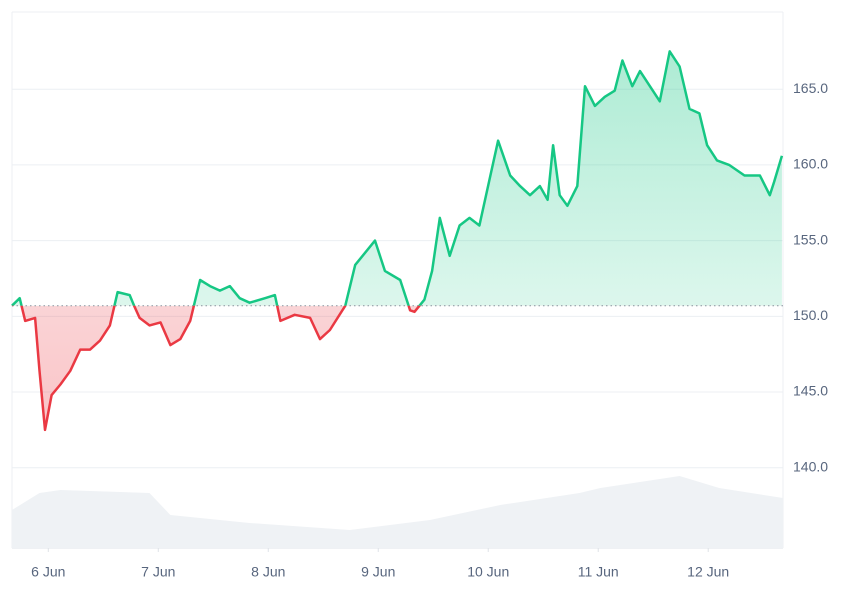 This screenshot has width=855, height=595. Describe the element at coordinates (488, 572) in the screenshot. I see `x-tick-label: 10 Jun` at that location.